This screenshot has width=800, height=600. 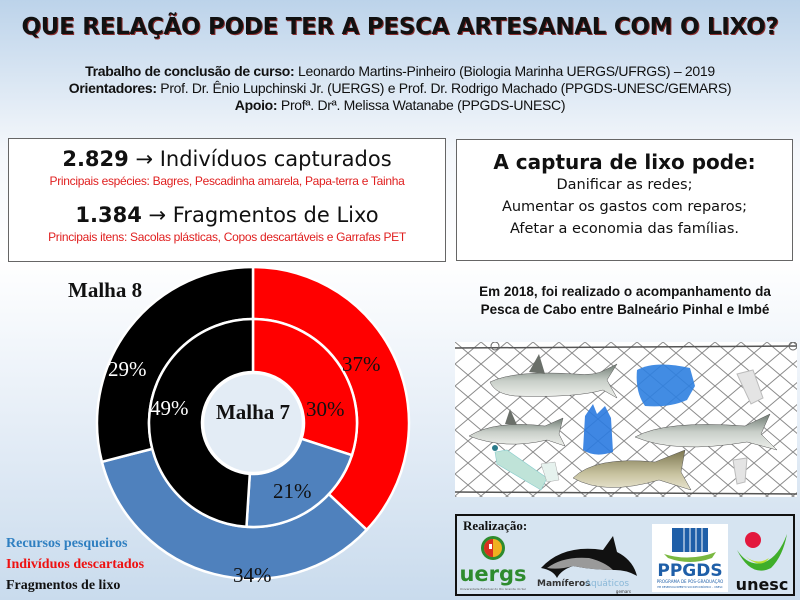 I want to click on captured-stat: 2.829 → Indivíduos capturados, so click(x=227, y=159).